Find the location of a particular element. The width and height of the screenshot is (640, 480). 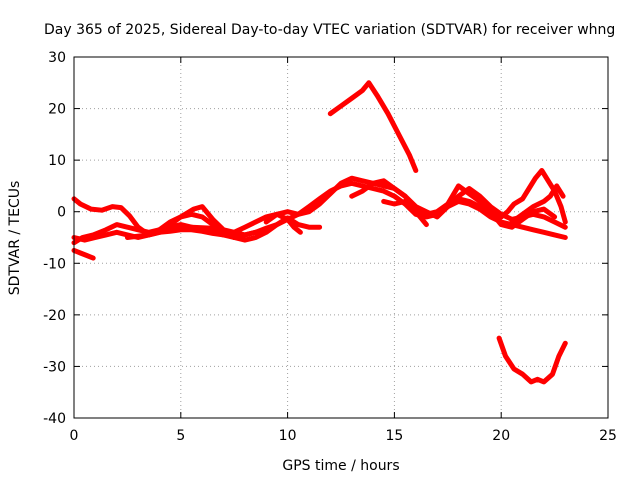

x-tick-label: 5 is located at coordinates (180, 436).